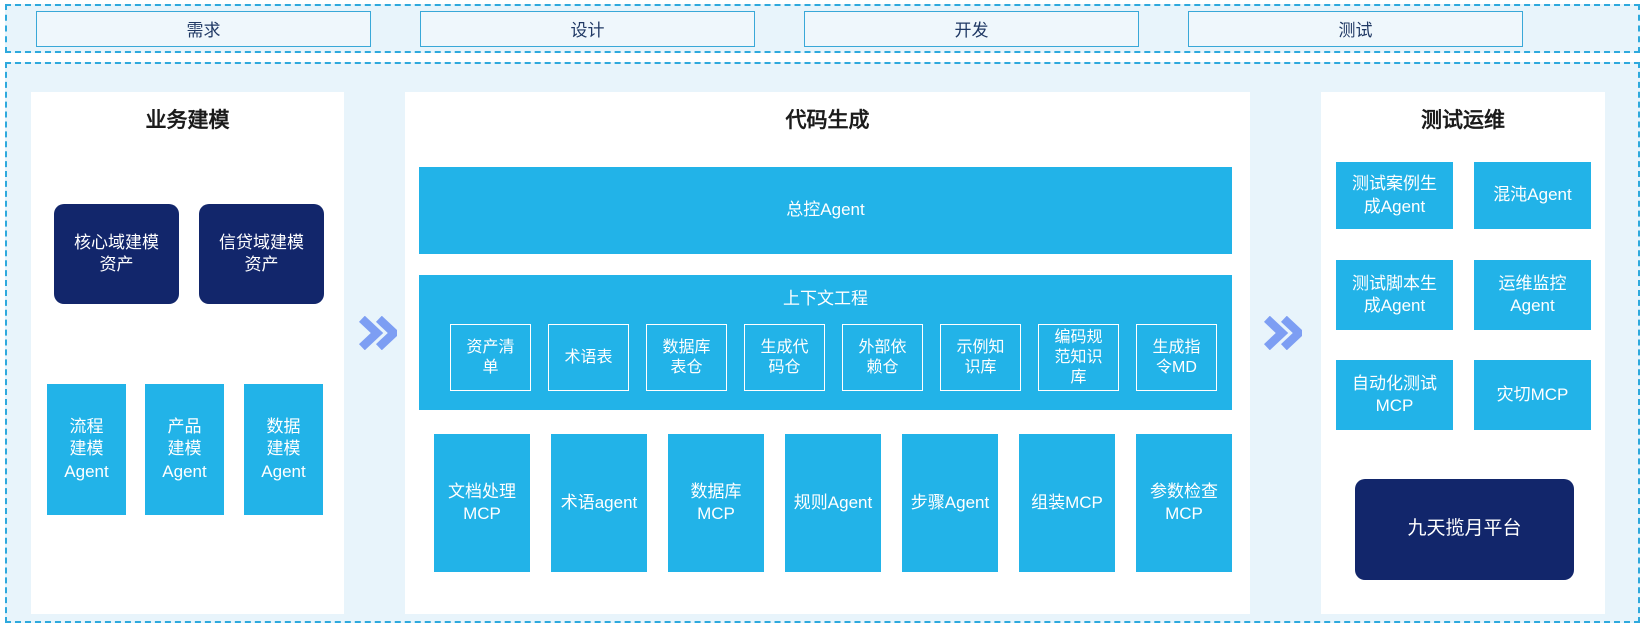 The width and height of the screenshot is (1647, 629). Describe the element at coordinates (1532, 395) in the screenshot. I see `disaster-switch-mcp-box: 灾切MCP` at that location.